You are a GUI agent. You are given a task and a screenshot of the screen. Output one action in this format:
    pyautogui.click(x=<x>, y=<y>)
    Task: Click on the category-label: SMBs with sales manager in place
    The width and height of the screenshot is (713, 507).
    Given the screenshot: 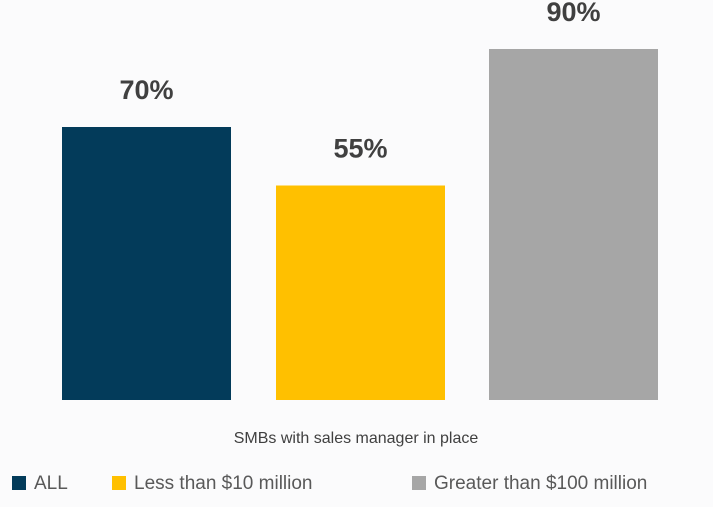 What is the action you would take?
    pyautogui.click(x=356, y=438)
    